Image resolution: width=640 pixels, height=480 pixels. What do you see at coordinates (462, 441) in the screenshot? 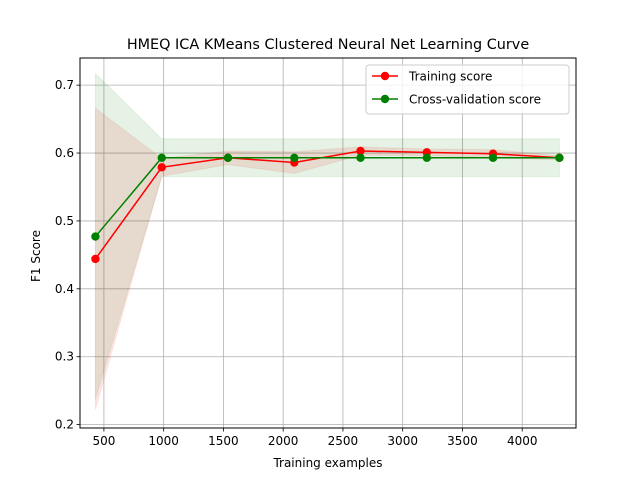
I see `x-tick-label: 3500` at bounding box center [462, 441].